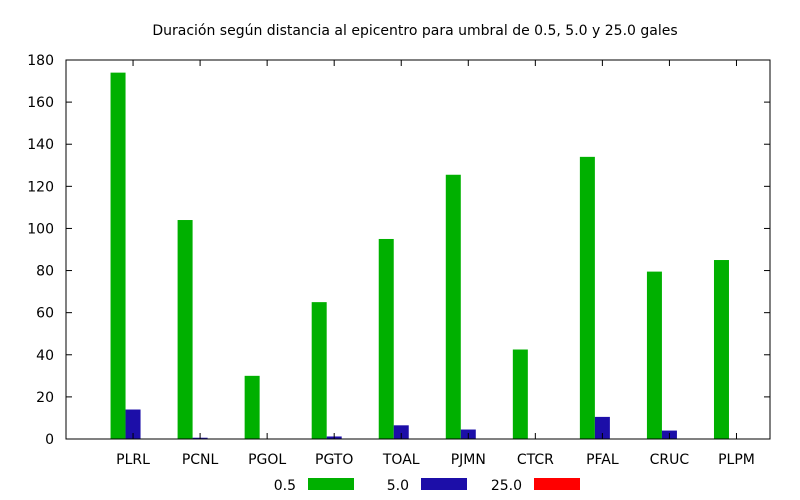 The width and height of the screenshot is (800, 500). Describe the element at coordinates (40, 229) in the screenshot. I see `y-tick-label: 100` at that location.